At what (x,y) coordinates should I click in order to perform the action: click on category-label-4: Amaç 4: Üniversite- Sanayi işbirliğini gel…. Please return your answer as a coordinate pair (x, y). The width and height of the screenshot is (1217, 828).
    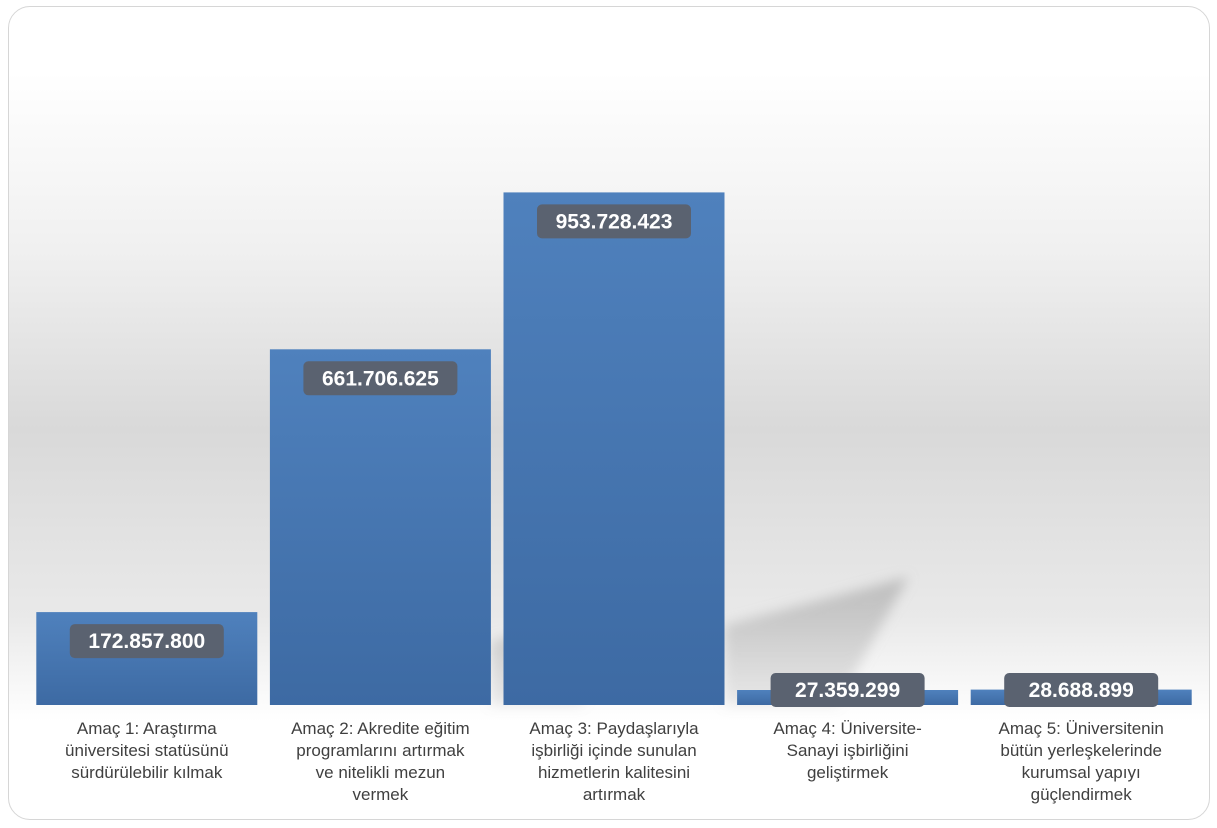
    Looking at the image, I should click on (848, 751).